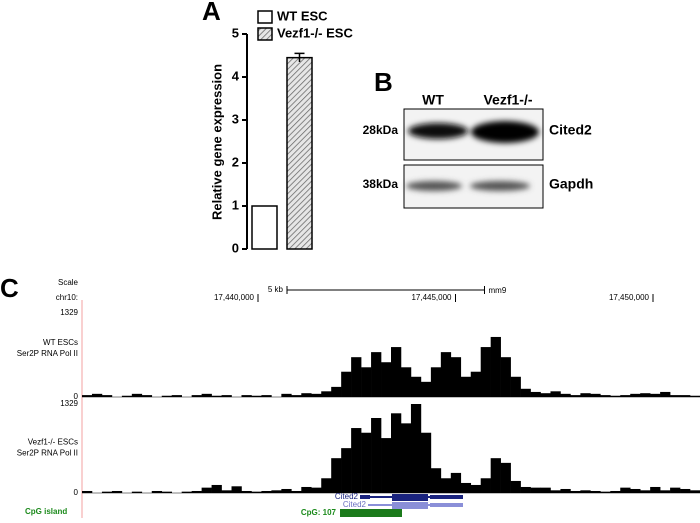 The height and width of the screenshot is (523, 700). Describe the element at coordinates (265, 34) in the screenshot. I see `legend-swatch` at that location.